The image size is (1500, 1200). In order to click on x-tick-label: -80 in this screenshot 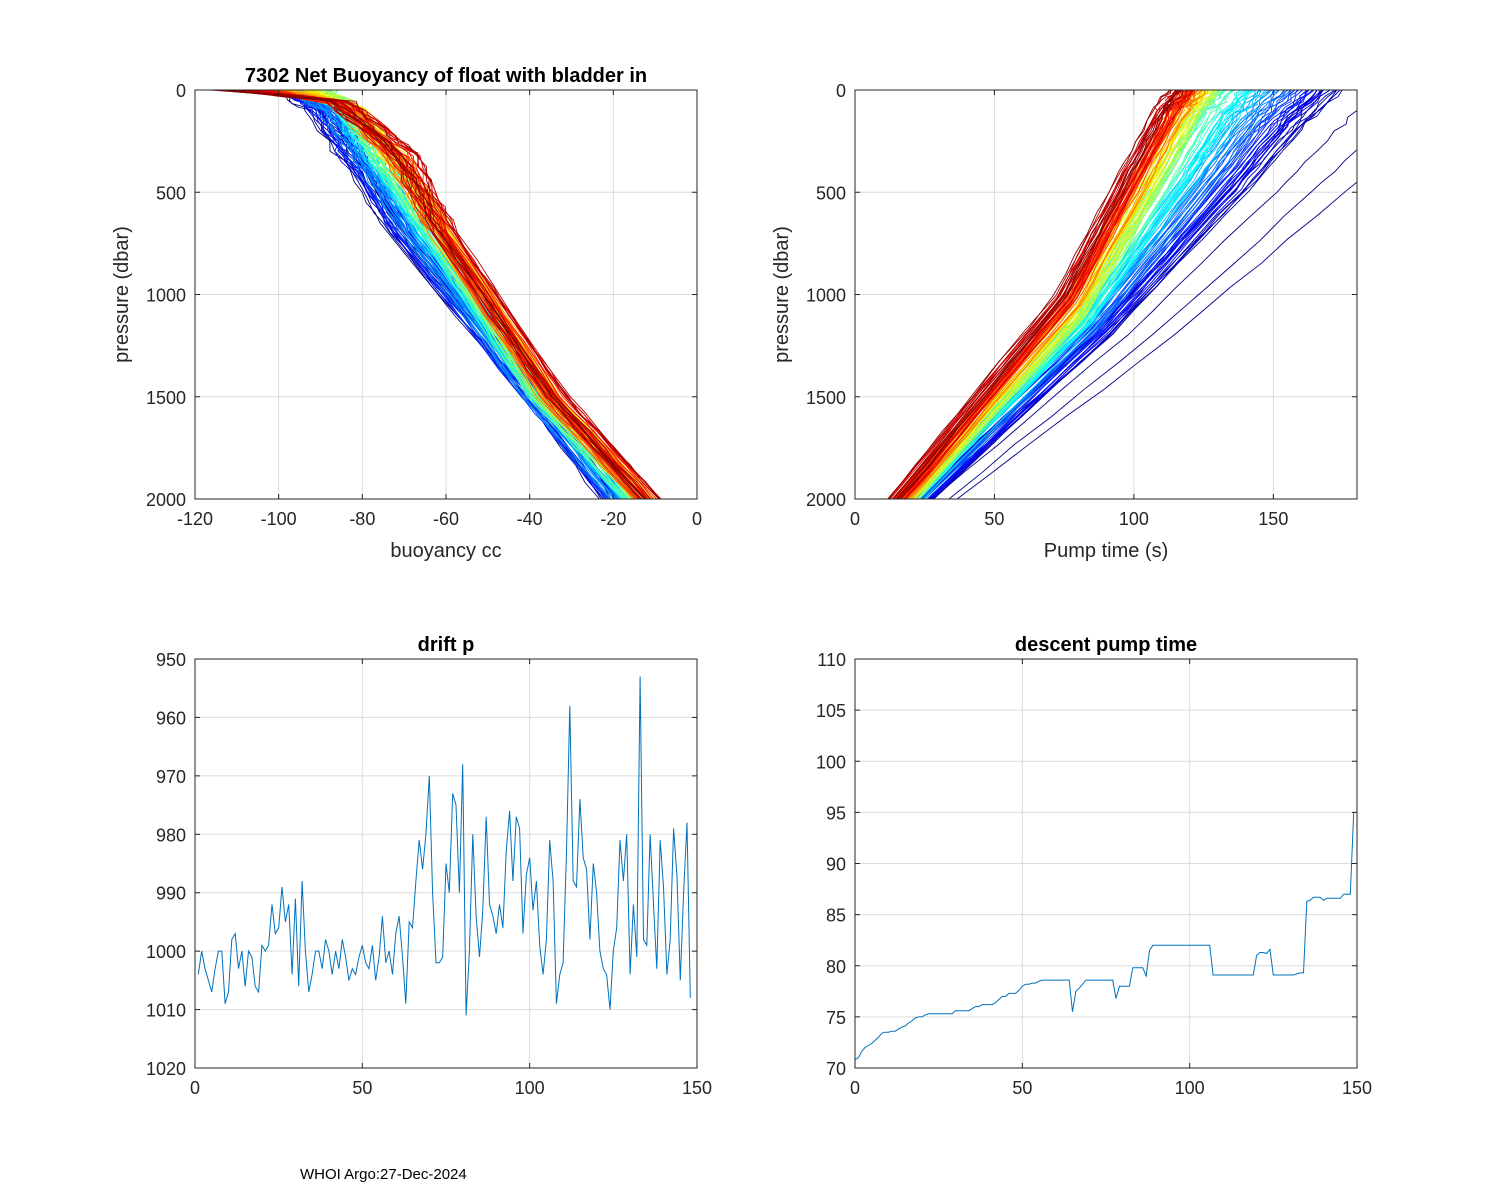, I will do `click(362, 519)`.